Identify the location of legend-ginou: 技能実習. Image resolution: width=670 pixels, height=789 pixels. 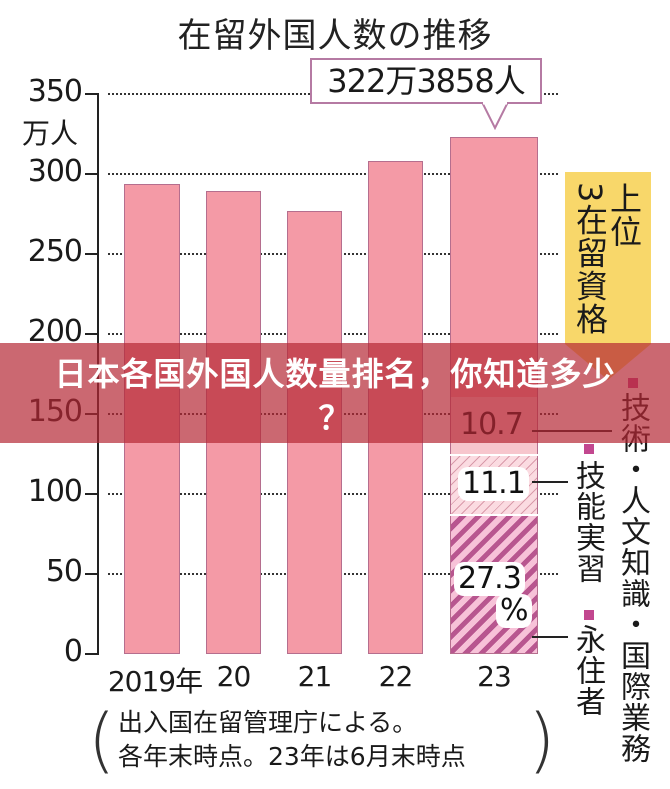
(587, 522).